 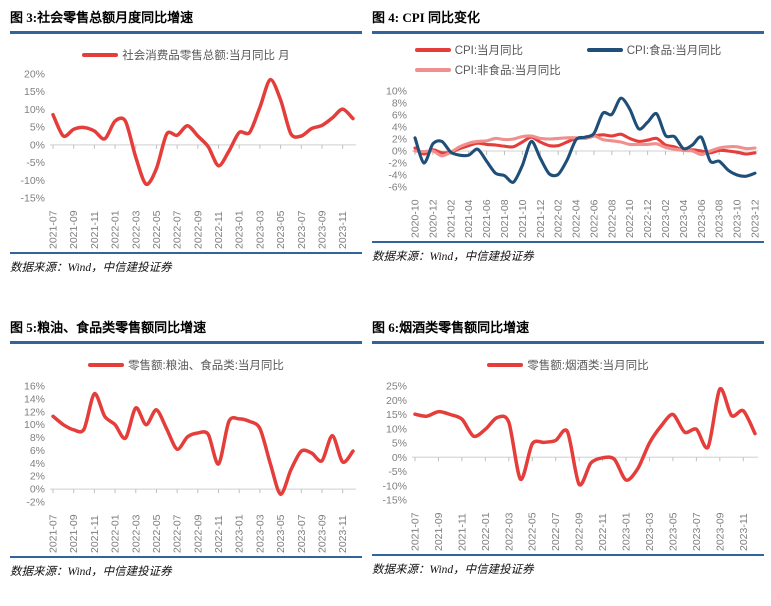 What do you see at coordinates (756, 218) in the screenshot?
I see `svg-text: 2023-12` at bounding box center [756, 218].